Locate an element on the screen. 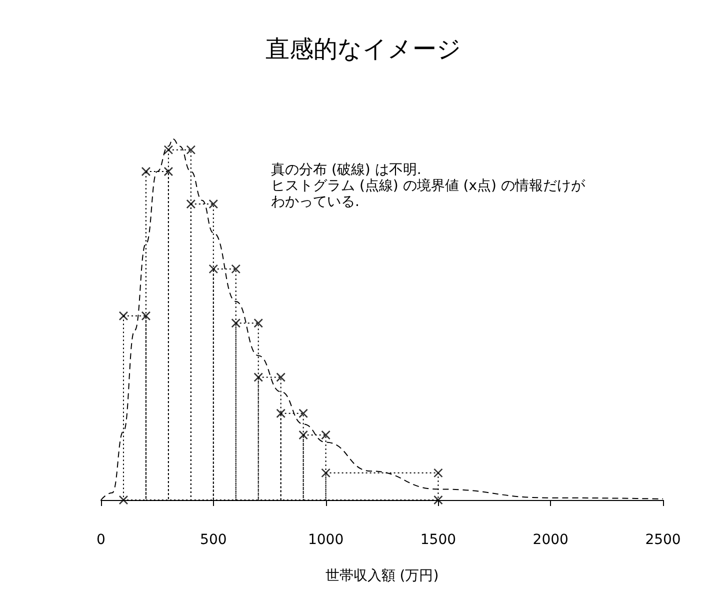 This screenshot has width=727, height=615. annotation: わかっている. is located at coordinates (315, 202).